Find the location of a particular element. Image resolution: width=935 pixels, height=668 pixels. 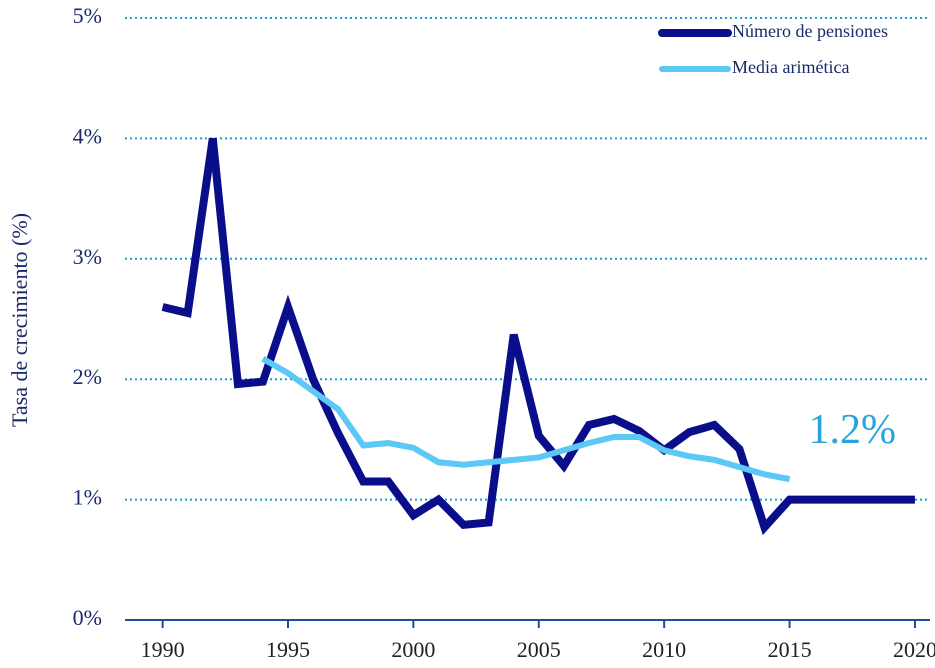

x-tick-label: 1995 is located at coordinates (288, 649).